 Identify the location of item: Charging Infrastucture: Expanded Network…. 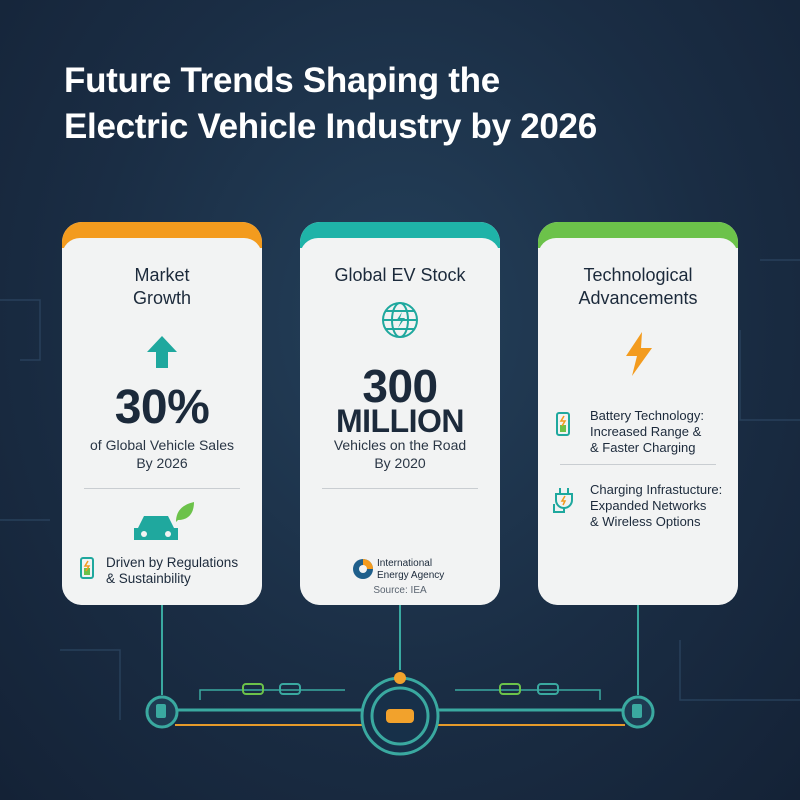
(656, 506).